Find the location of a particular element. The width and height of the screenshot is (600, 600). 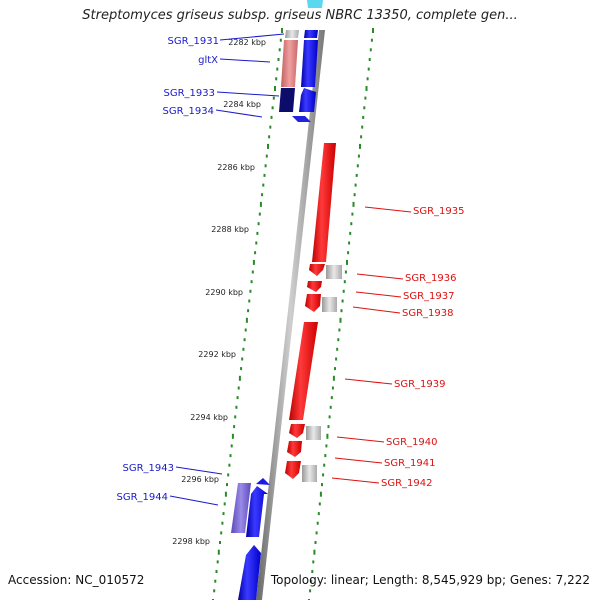

gene-label-sgr1944: SGR_1944 is located at coordinates (143, 497).